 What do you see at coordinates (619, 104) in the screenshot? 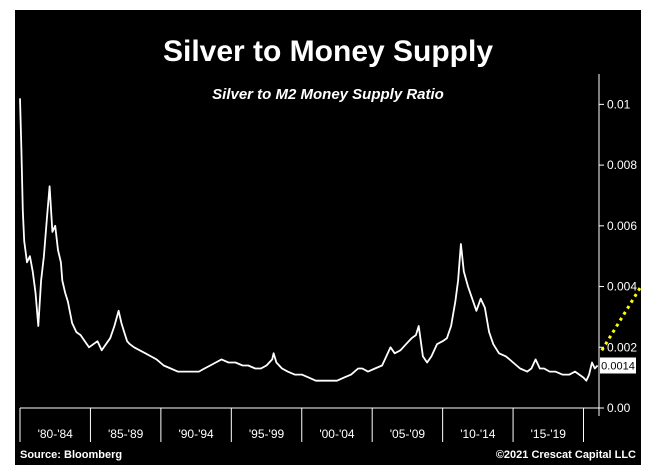
I see `y-tick-label: 0.01` at bounding box center [619, 104].